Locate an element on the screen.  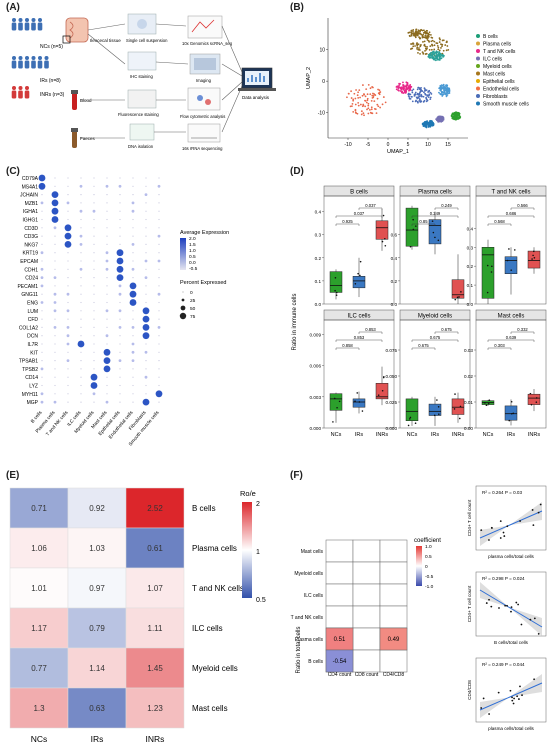
umap-legend-swatch is located at coordinates (478, 88).